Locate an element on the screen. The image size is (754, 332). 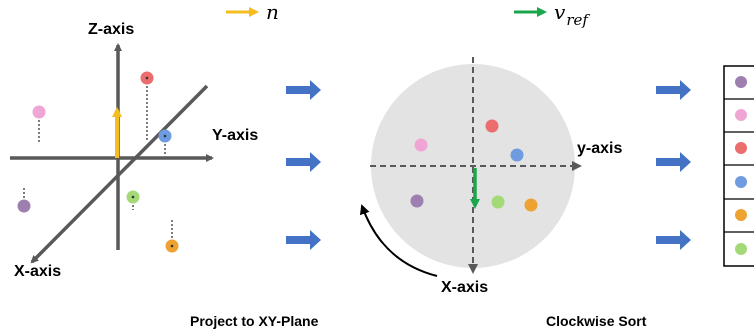
center-red is located at coordinates (147, 78).